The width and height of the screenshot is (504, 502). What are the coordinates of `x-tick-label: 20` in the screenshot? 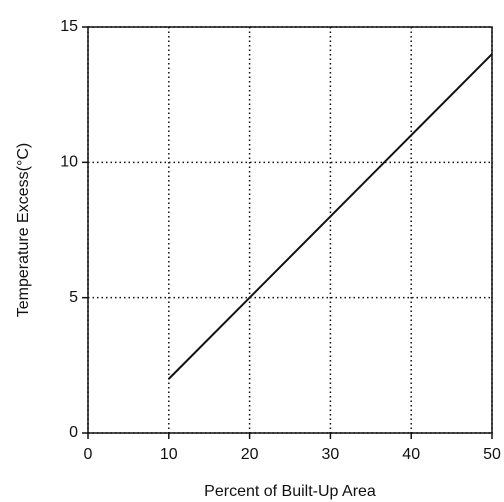 It's located at (250, 454).